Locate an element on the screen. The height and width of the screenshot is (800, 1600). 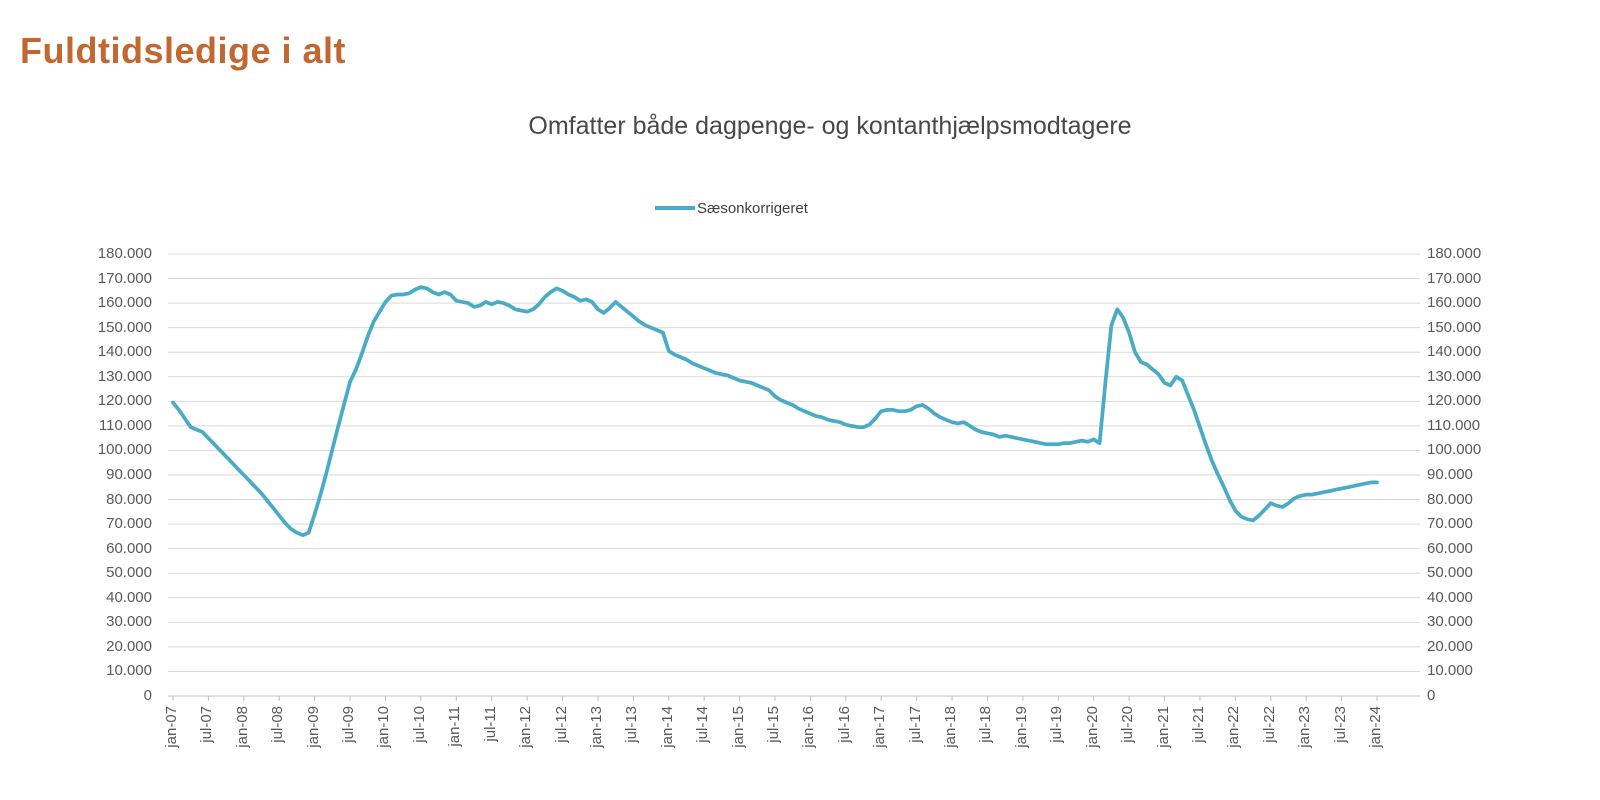
y-axis-label-right: 100.000 is located at coordinates (1454, 450).